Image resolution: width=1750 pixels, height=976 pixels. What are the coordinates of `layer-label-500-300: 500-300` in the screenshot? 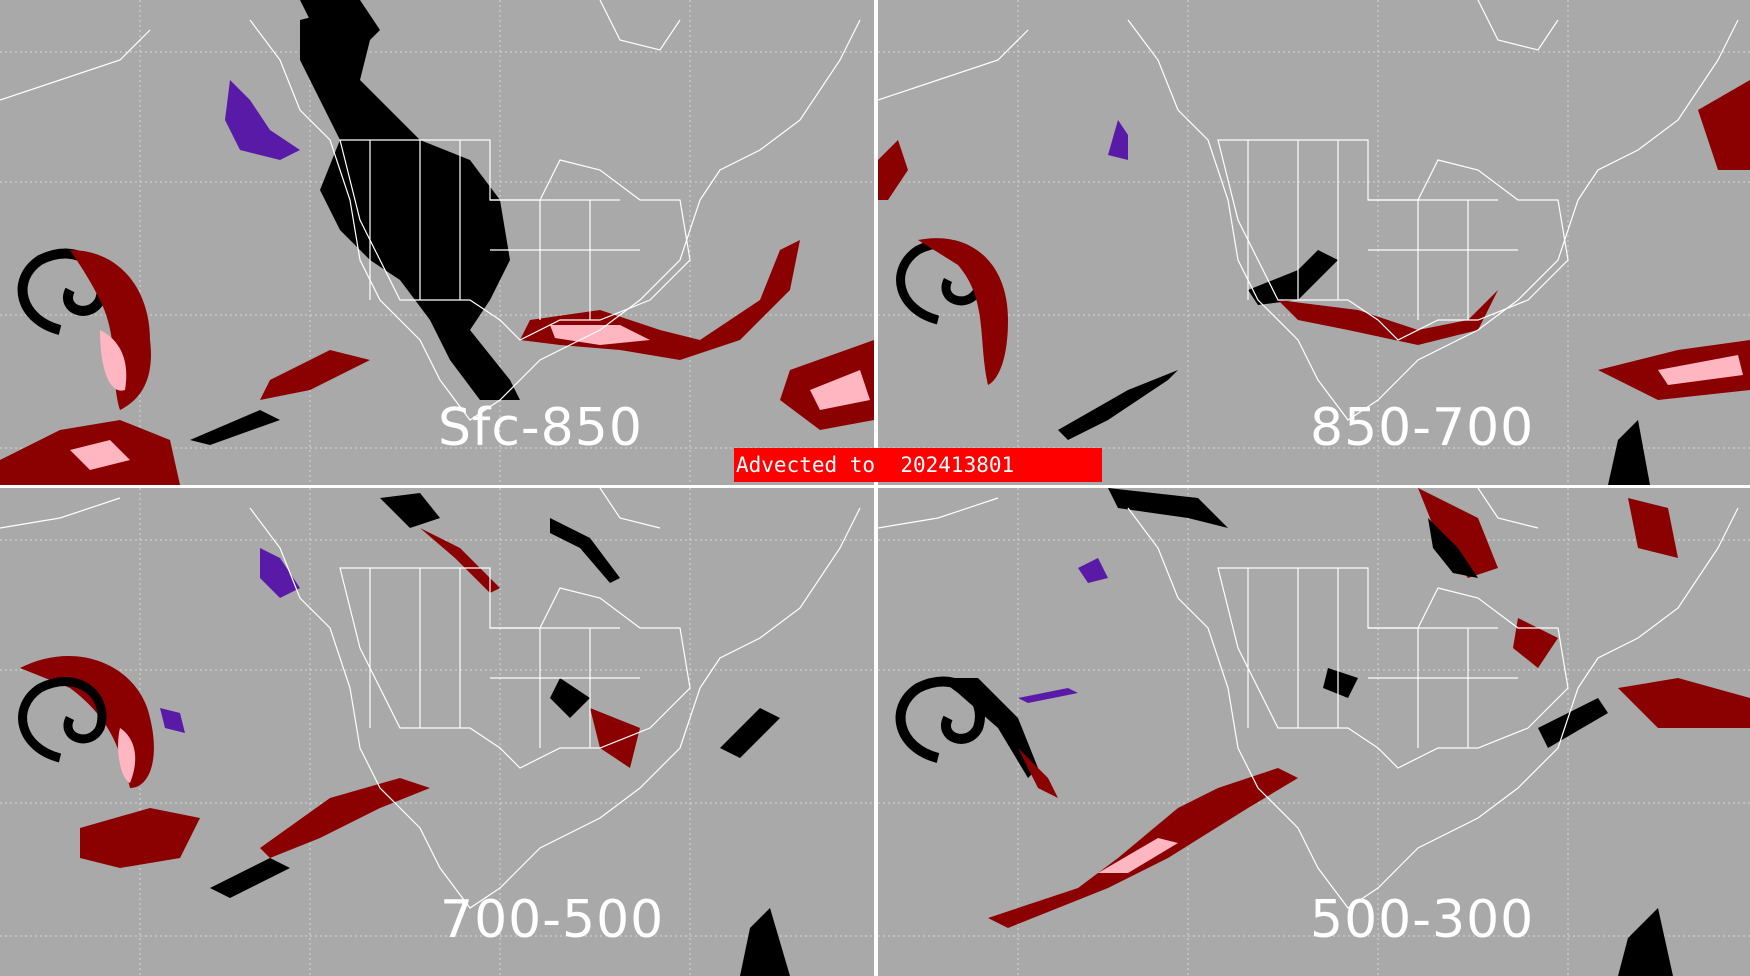 It's located at (1422, 920).